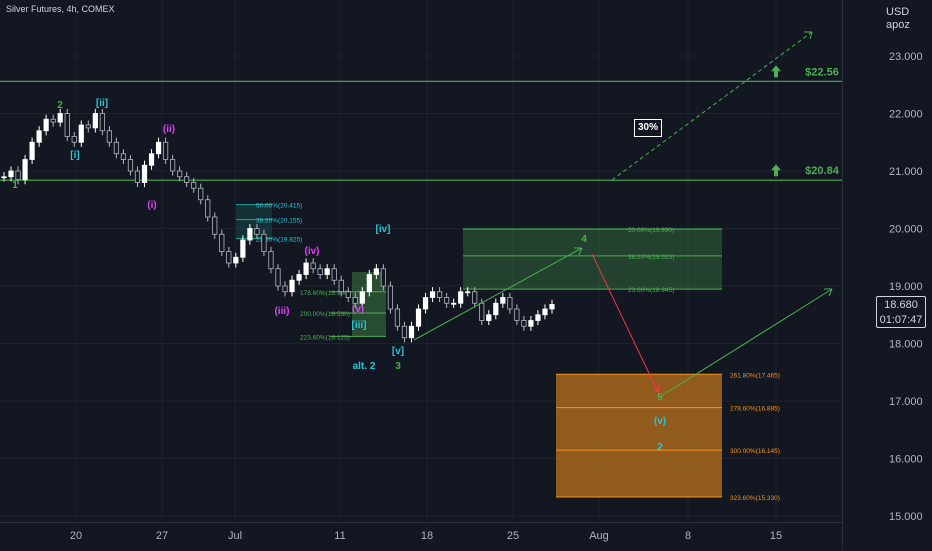 The height and width of the screenshot is (551, 932). What do you see at coordinates (906, 230) in the screenshot?
I see `y-tick-label: 20.000` at bounding box center [906, 230].